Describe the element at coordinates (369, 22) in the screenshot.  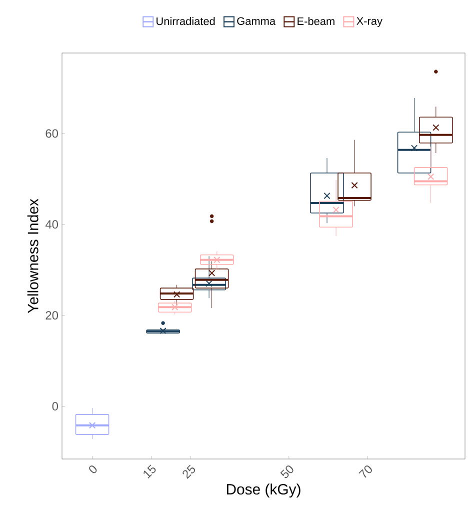
I see `legend-label: X-ray` at that location.